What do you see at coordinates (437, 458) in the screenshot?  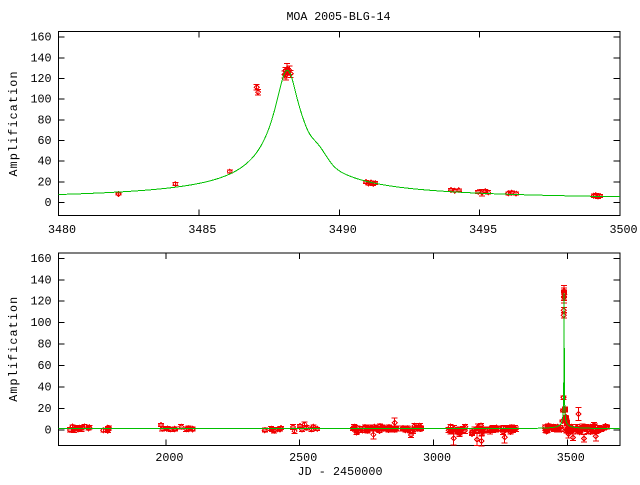 I see `svg-text: 3000` at bounding box center [437, 458].